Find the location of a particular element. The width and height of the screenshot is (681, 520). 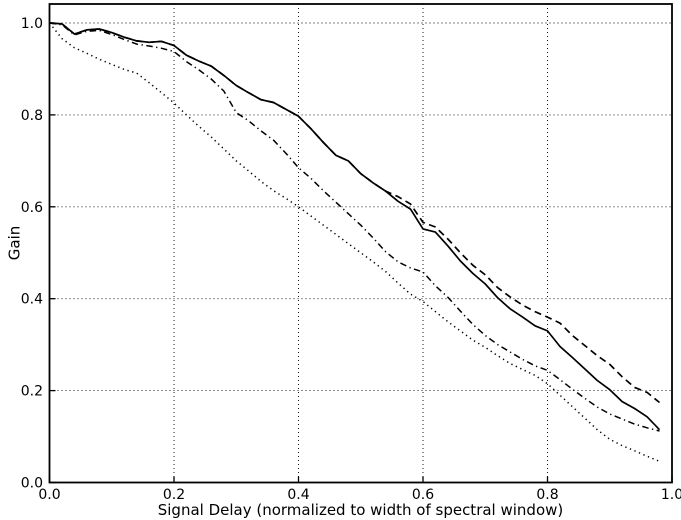

x-tick-label: 0.4 is located at coordinates (298, 495).